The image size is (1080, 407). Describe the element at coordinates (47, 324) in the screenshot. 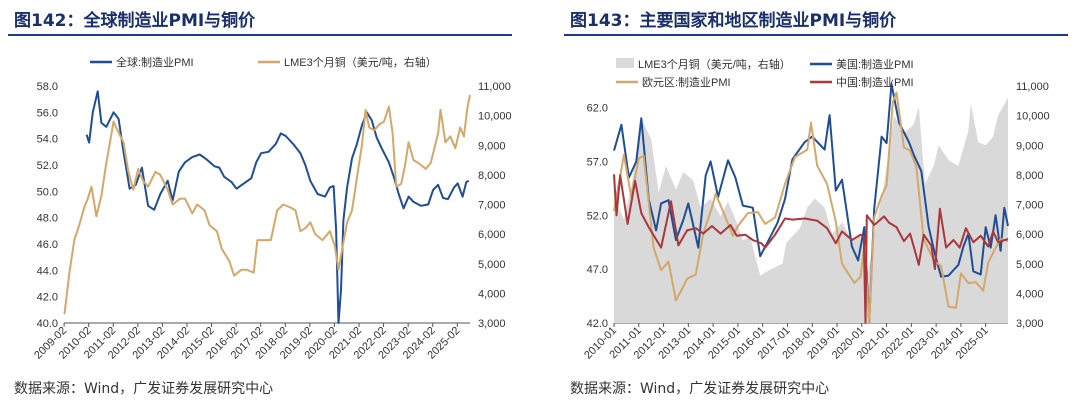

I see `left-axis-tick-label: 40.0` at that location.